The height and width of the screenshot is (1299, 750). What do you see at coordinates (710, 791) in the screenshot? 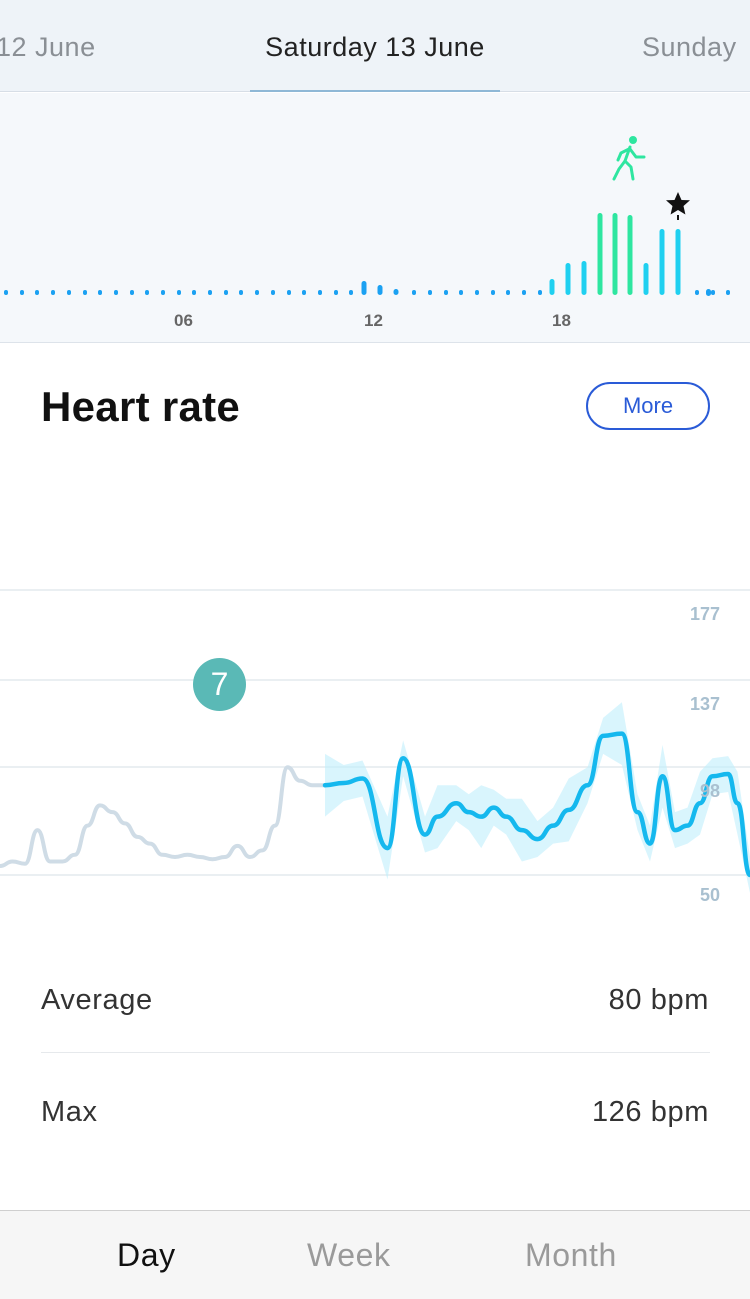
I see `y-tick-label: 98` at bounding box center [710, 791].